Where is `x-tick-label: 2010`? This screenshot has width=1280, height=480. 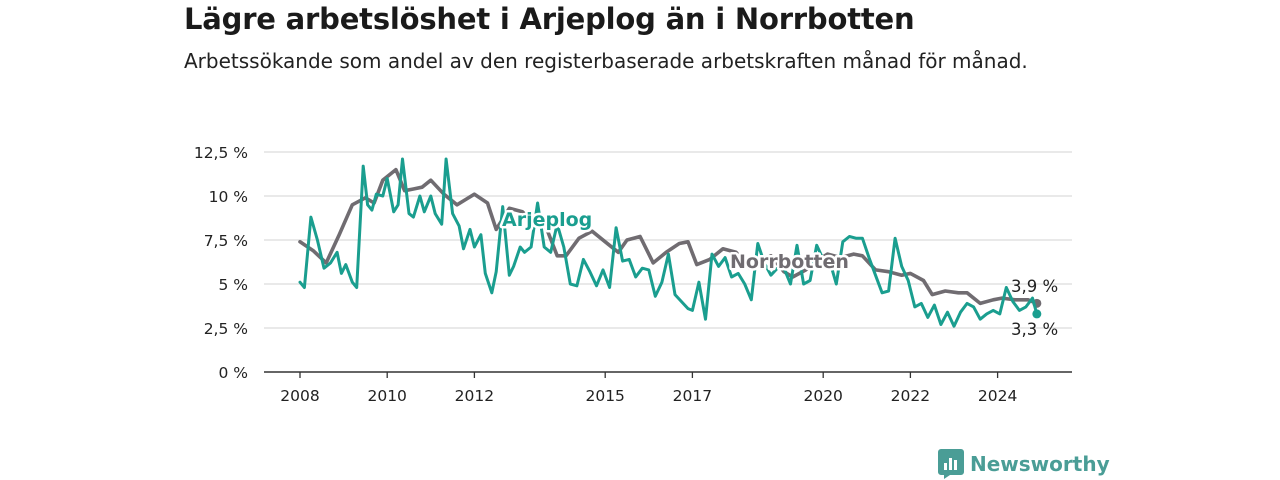 x-tick-label: 2010 is located at coordinates (386, 396).